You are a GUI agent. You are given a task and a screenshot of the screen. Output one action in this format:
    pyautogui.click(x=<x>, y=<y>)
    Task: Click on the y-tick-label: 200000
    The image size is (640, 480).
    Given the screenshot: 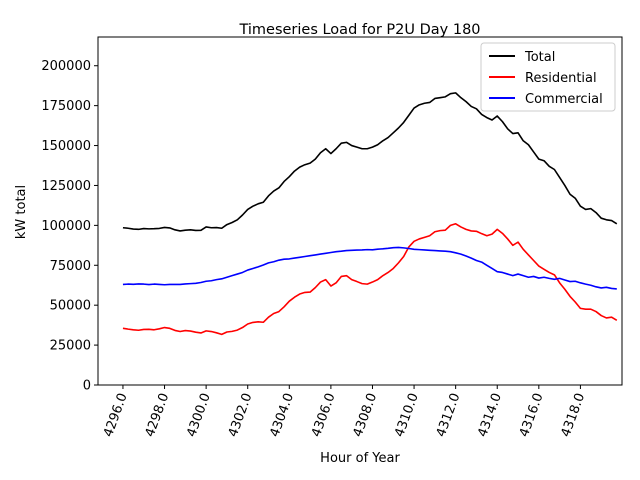 What is the action you would take?
    pyautogui.click(x=66, y=66)
    